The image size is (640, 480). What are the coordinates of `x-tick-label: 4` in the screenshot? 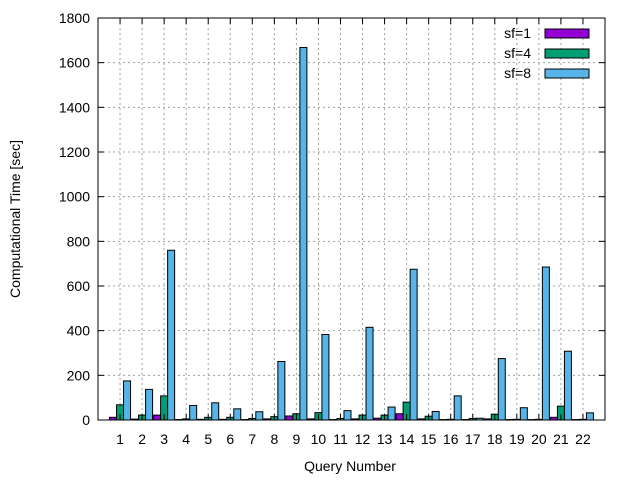 It's located at (186, 439).